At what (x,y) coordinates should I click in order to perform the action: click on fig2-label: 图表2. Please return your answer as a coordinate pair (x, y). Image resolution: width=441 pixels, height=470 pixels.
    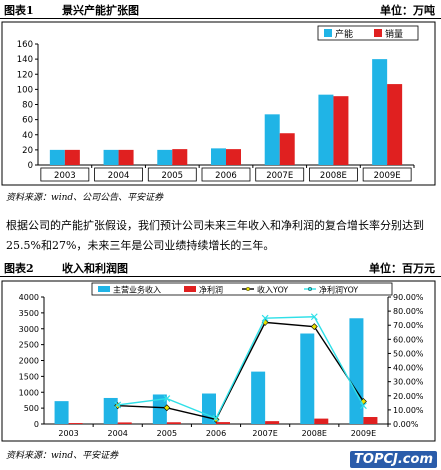
    Looking at the image, I should click on (19, 268).